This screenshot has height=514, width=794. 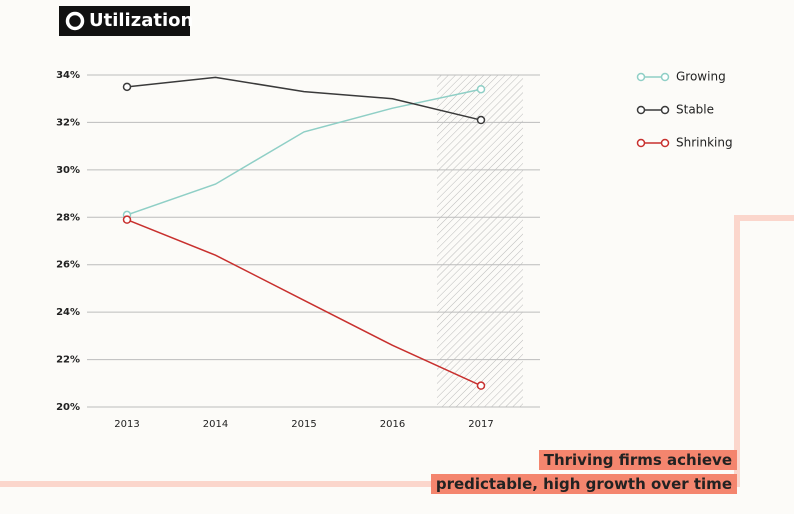 I want to click on x-tick-label: 2016, so click(x=392, y=424).